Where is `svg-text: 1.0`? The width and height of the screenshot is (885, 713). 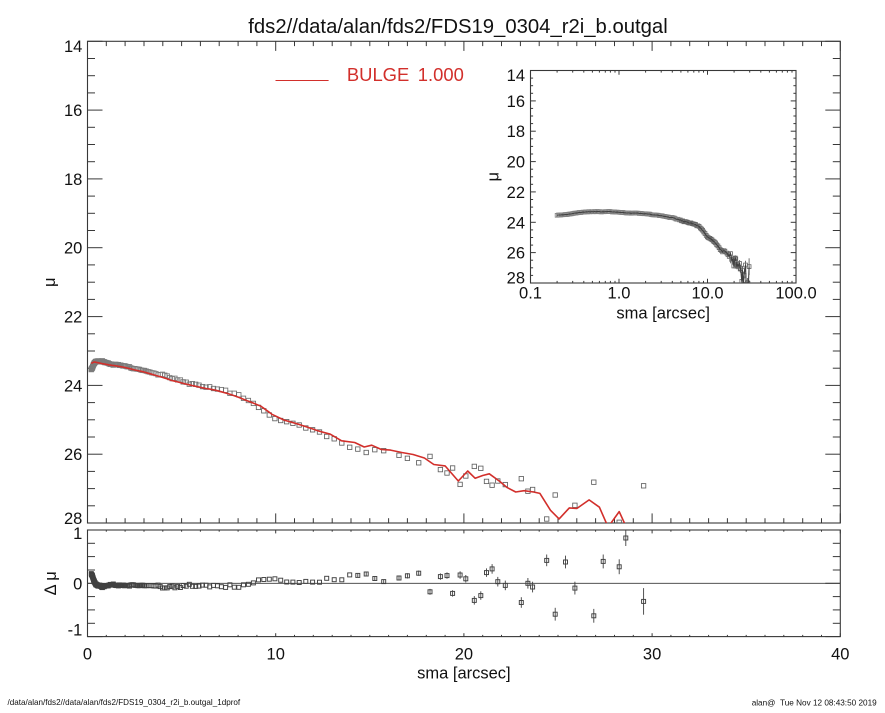
svg-text: 1.0 is located at coordinates (619, 294).